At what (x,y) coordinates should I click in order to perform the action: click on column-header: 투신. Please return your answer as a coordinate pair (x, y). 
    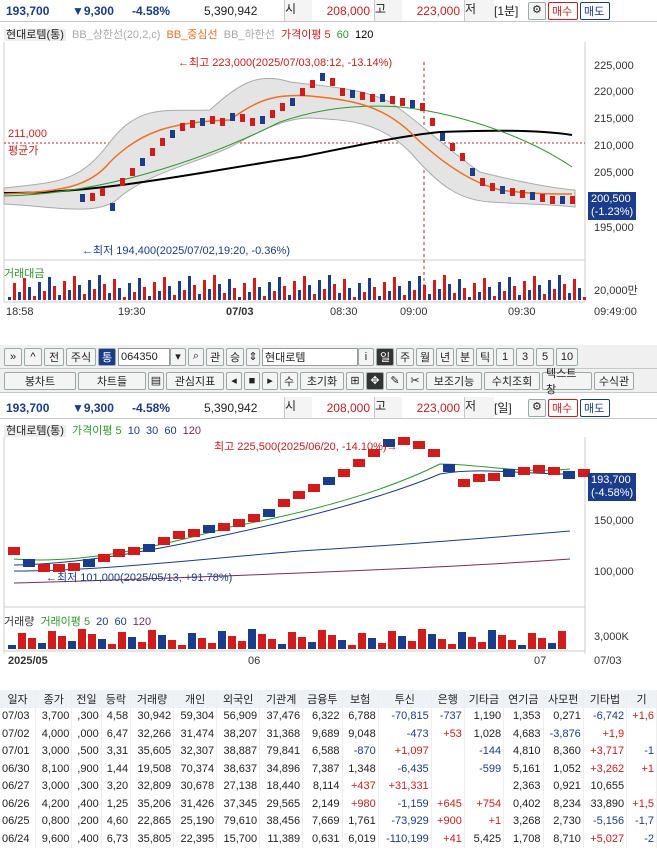
    Looking at the image, I should click on (405, 699).